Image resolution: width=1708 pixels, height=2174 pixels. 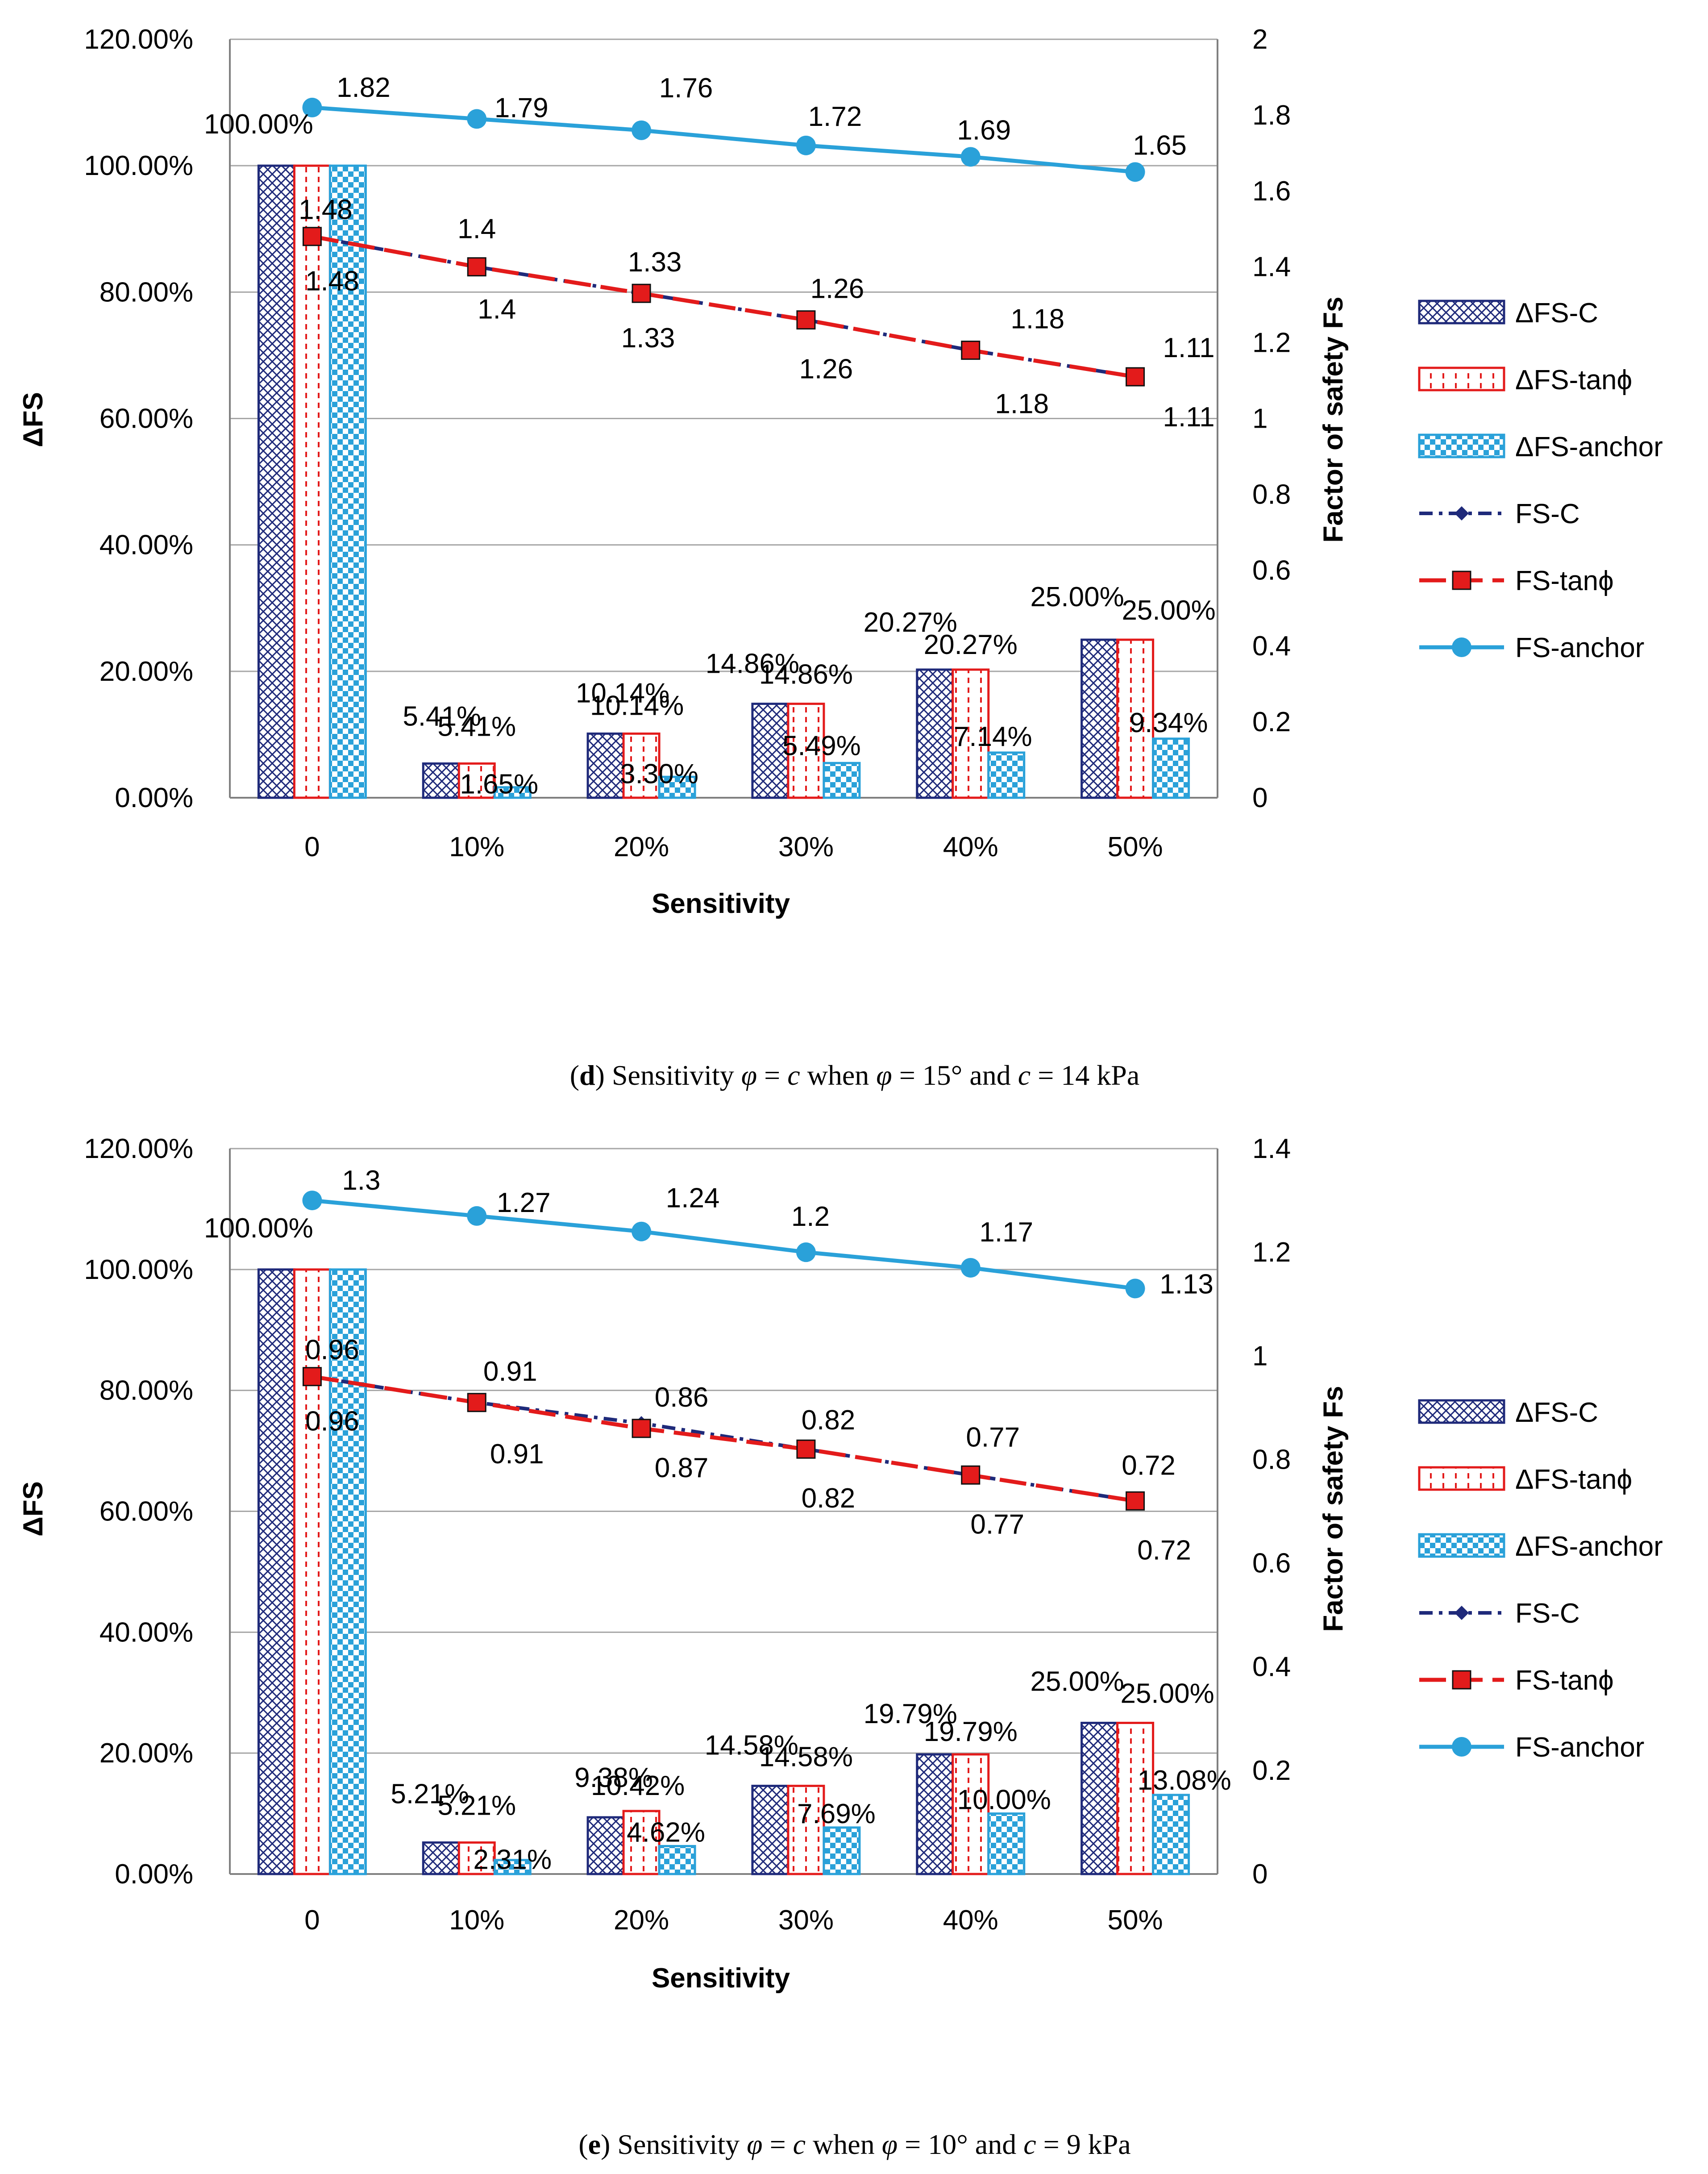 What do you see at coordinates (754, 2144) in the screenshot?
I see `chart-e-caption-phi: φ` at bounding box center [754, 2144].